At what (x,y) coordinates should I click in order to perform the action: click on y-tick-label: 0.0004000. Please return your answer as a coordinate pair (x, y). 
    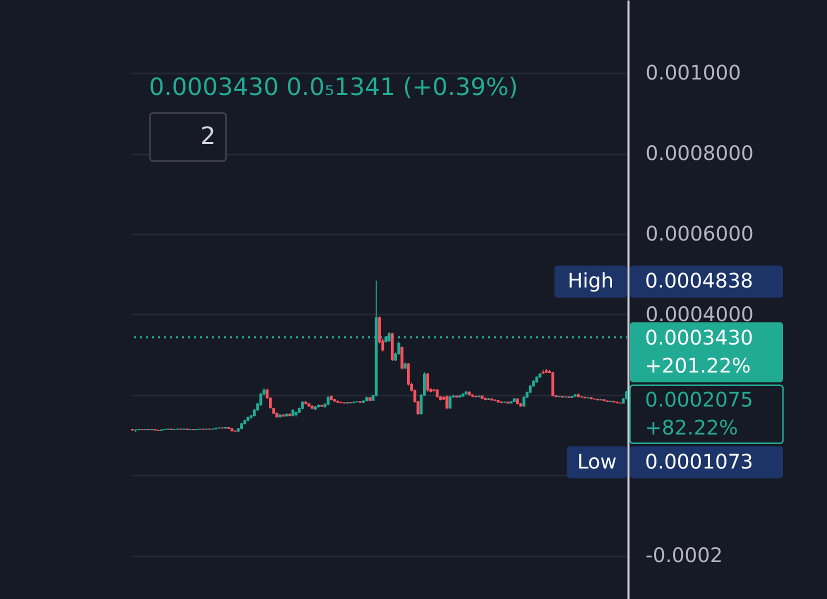
    Looking at the image, I should click on (700, 314).